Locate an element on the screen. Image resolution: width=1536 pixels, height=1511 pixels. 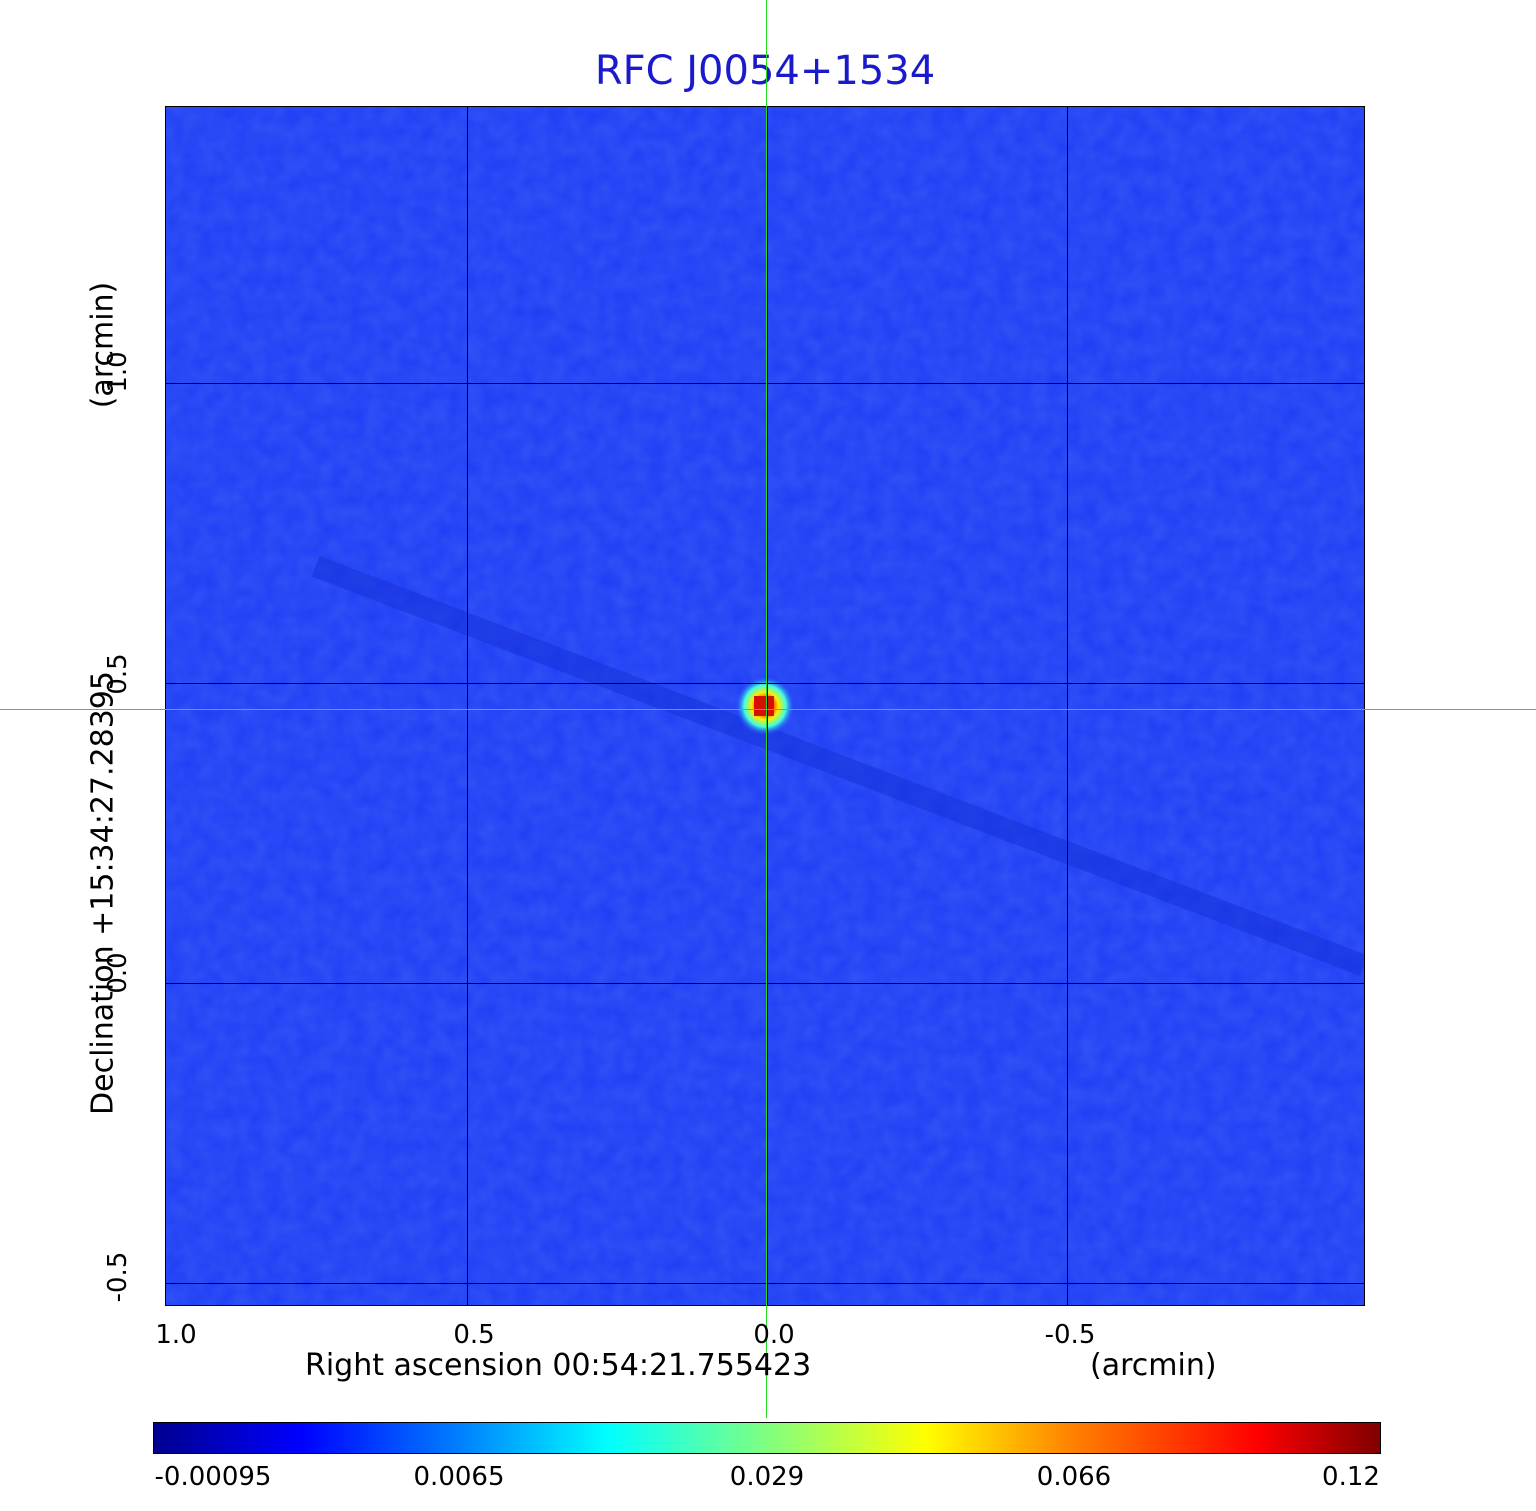
y-axis-label: Declination +15:34:27.28395 is located at coordinates (103, 893).